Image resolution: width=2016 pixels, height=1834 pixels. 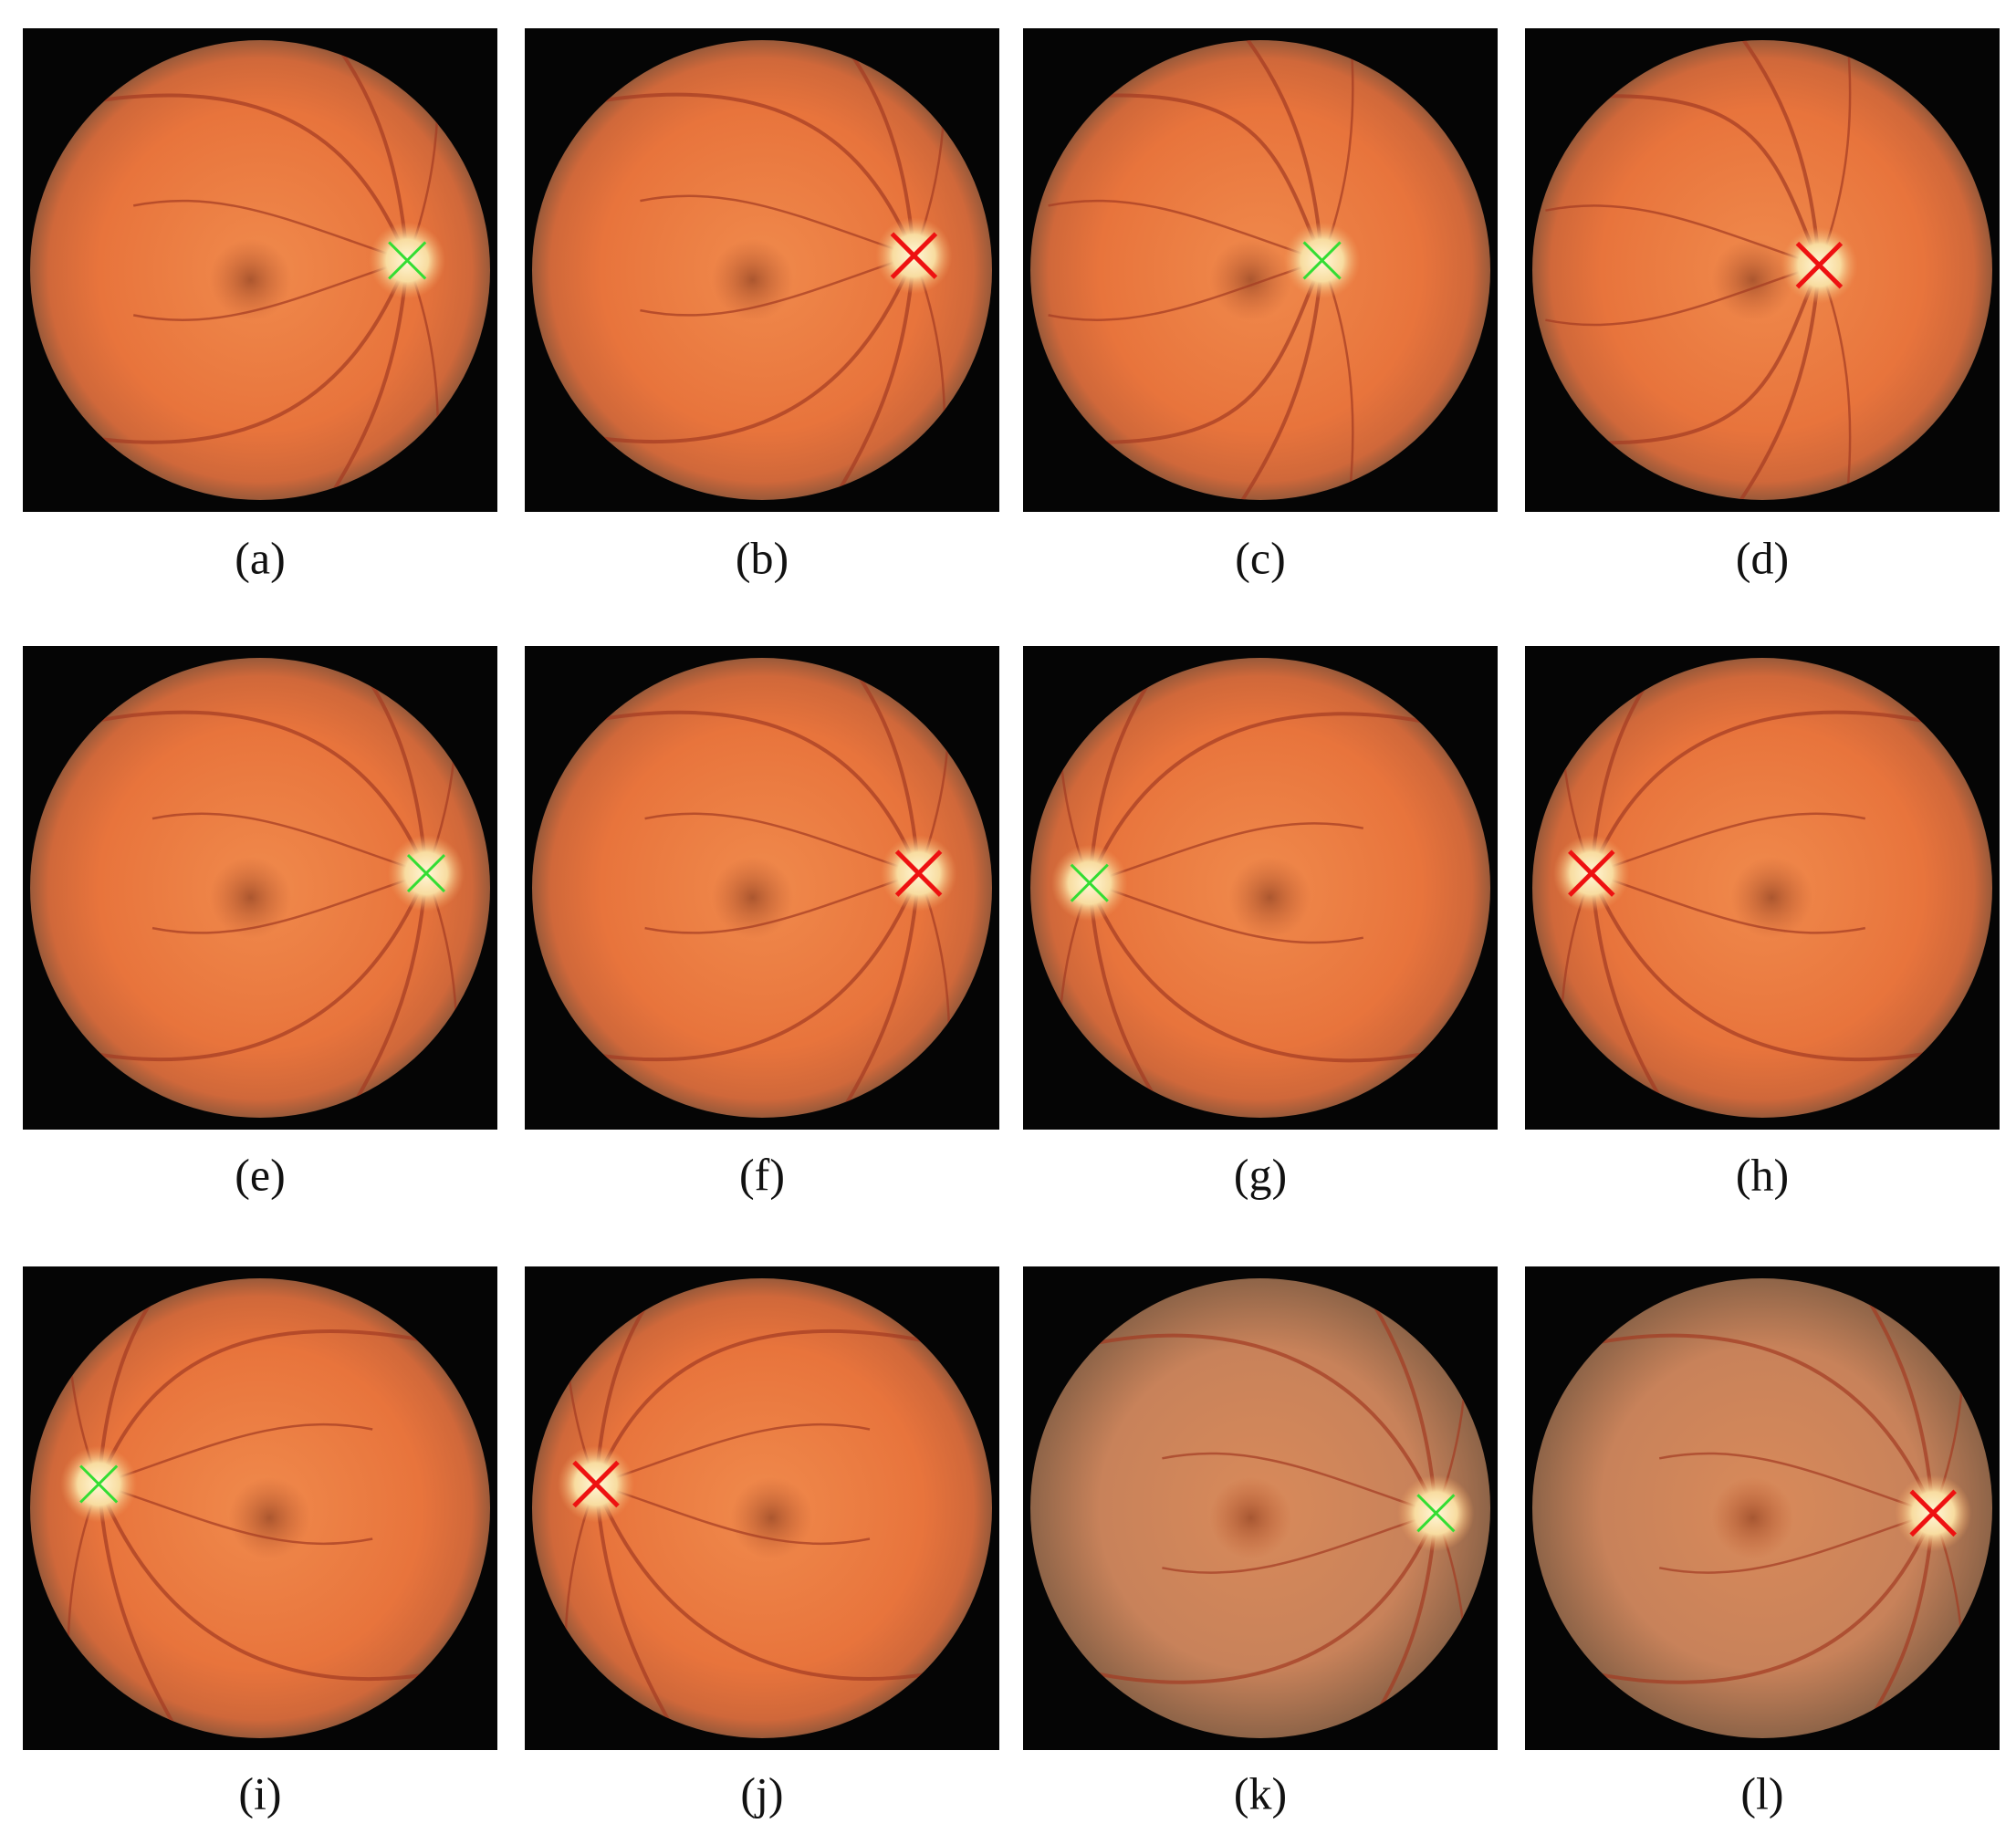 What do you see at coordinates (1762, 1175) in the screenshot?
I see `panel-label: (h)` at bounding box center [1762, 1175].